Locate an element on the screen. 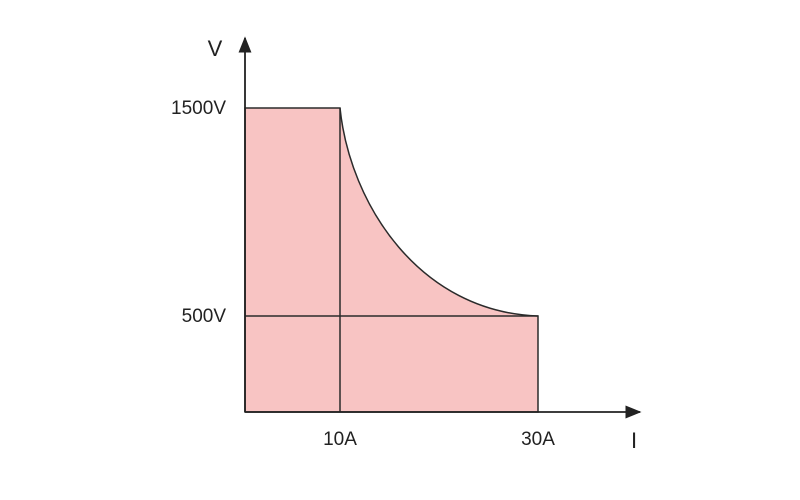  x-axis-label: I is located at coordinates (634, 440).